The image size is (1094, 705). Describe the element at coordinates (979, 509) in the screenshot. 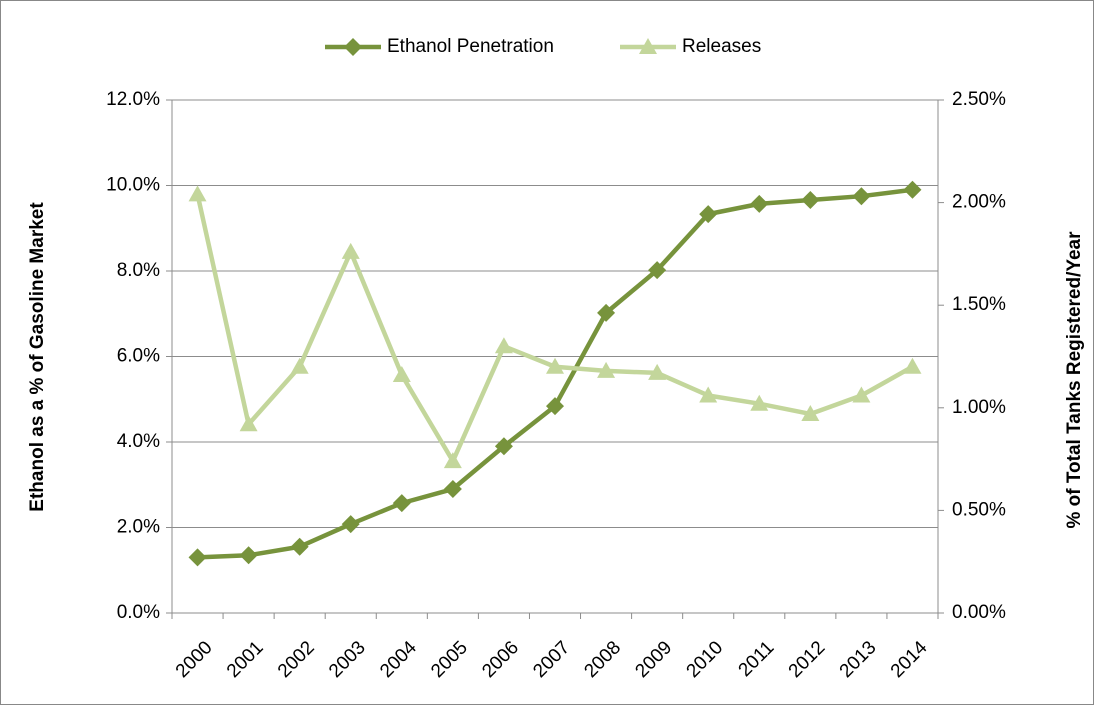

I see `y2-tick-label: 0.50%` at that location.